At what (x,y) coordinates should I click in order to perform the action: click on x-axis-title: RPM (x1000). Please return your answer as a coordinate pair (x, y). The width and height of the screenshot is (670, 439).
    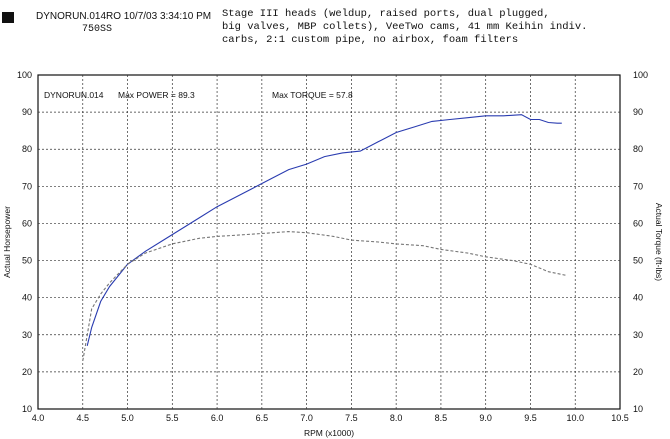
    Looking at the image, I should click on (329, 433).